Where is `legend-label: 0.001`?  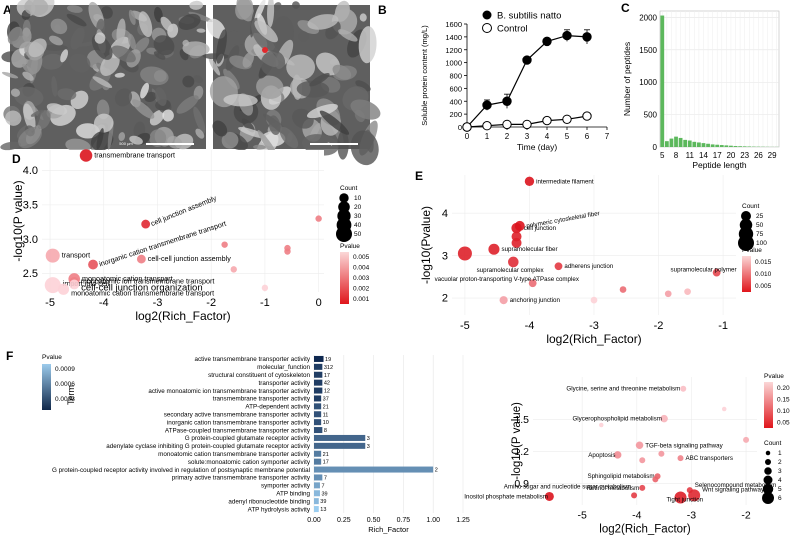
legend-label: 0.001 is located at coordinates (361, 299).